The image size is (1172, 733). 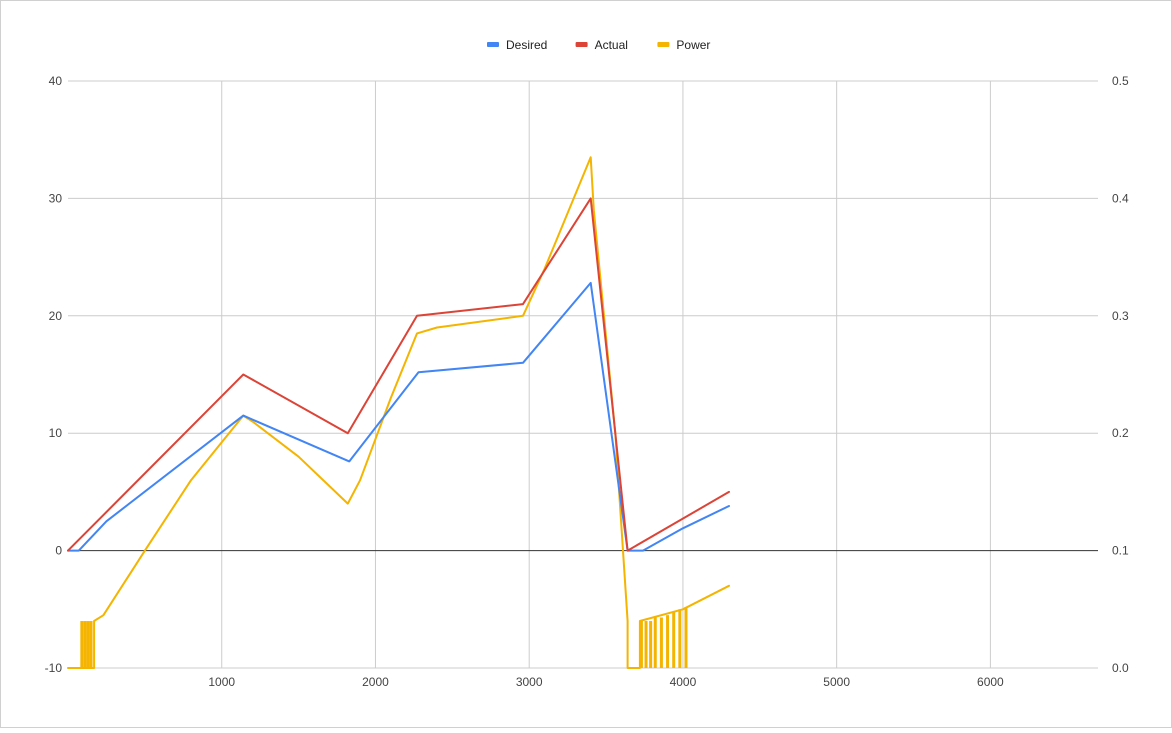 I want to click on y2-tick-label: 0.5, so click(x=1120, y=81).